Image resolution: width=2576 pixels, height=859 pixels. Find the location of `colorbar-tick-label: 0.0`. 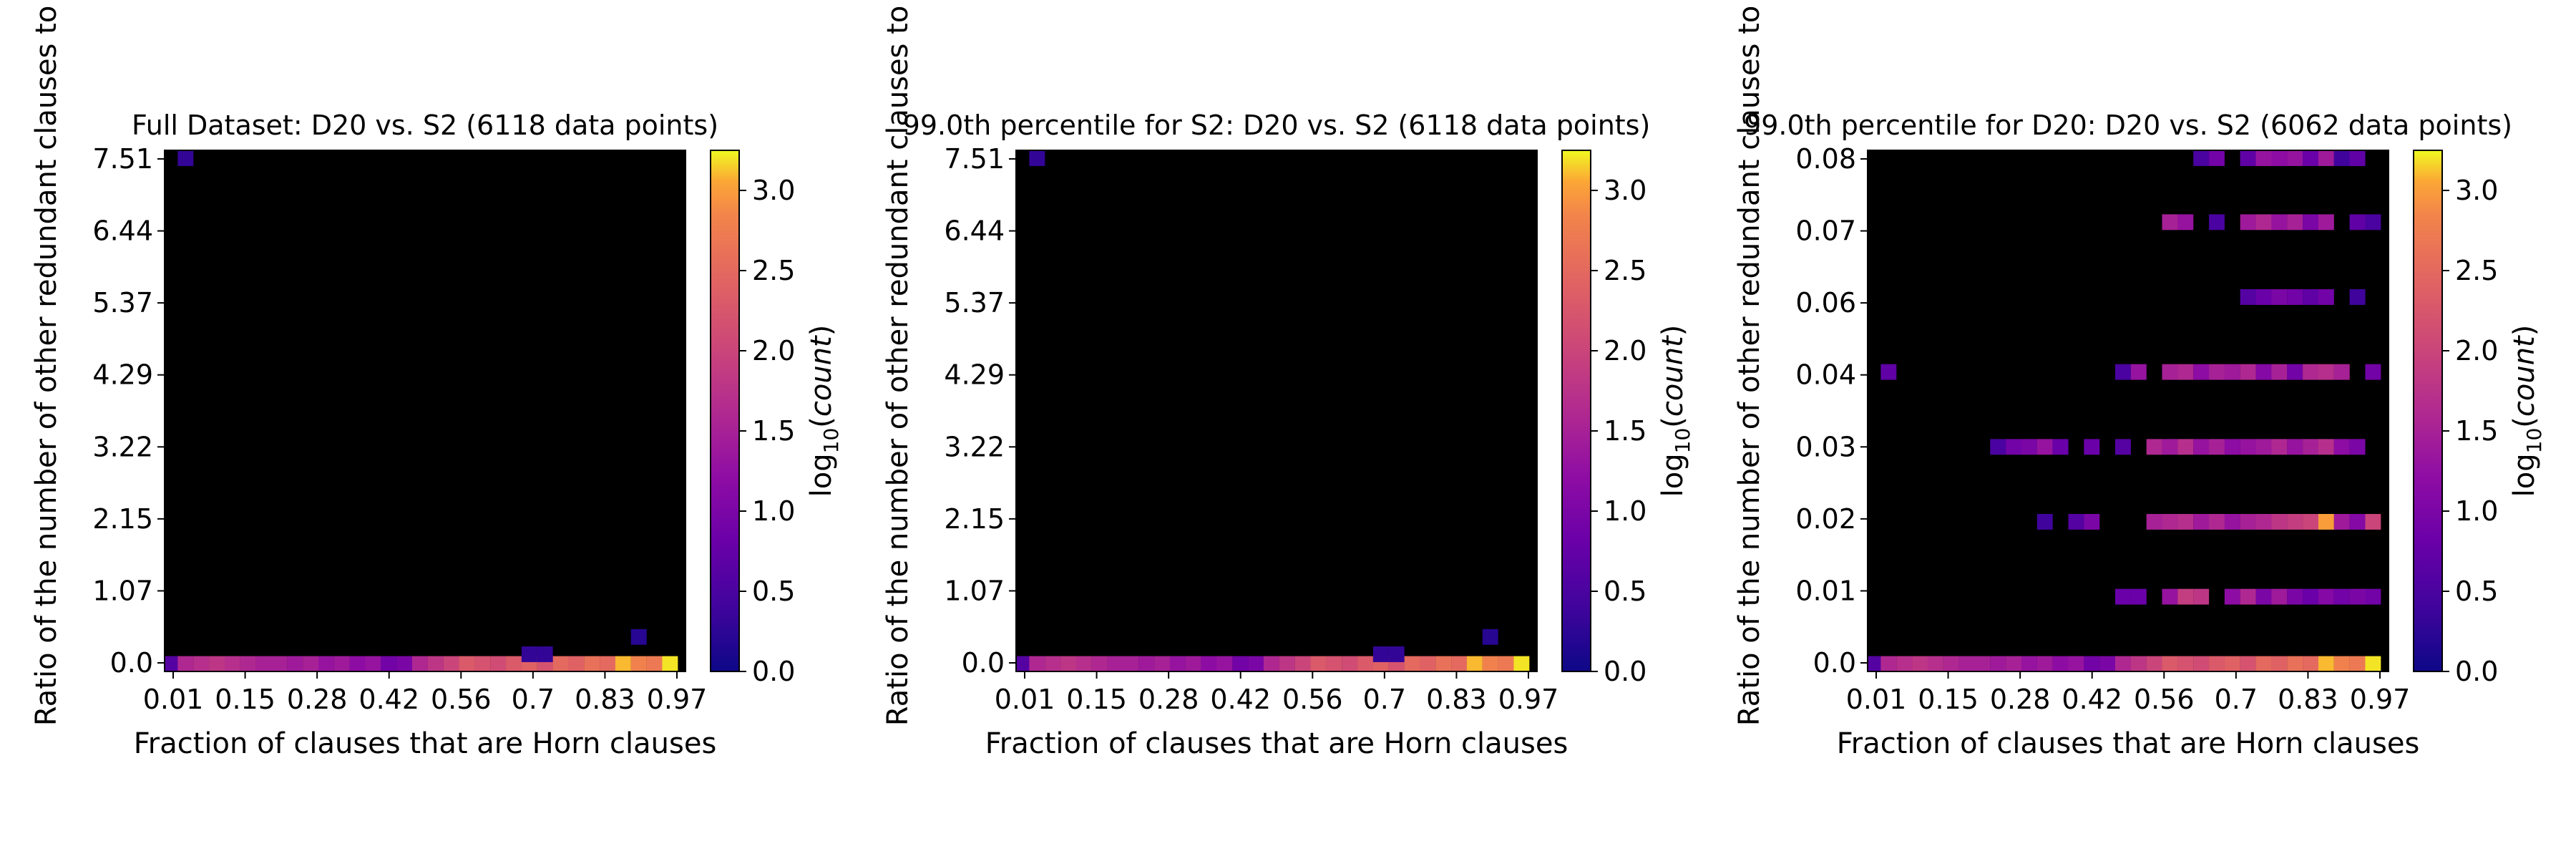

colorbar-tick-label: 0.0 is located at coordinates (1625, 671).